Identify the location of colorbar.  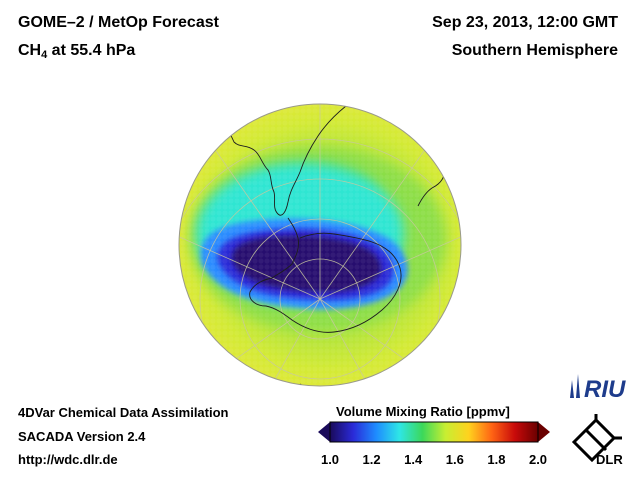
(434, 432).